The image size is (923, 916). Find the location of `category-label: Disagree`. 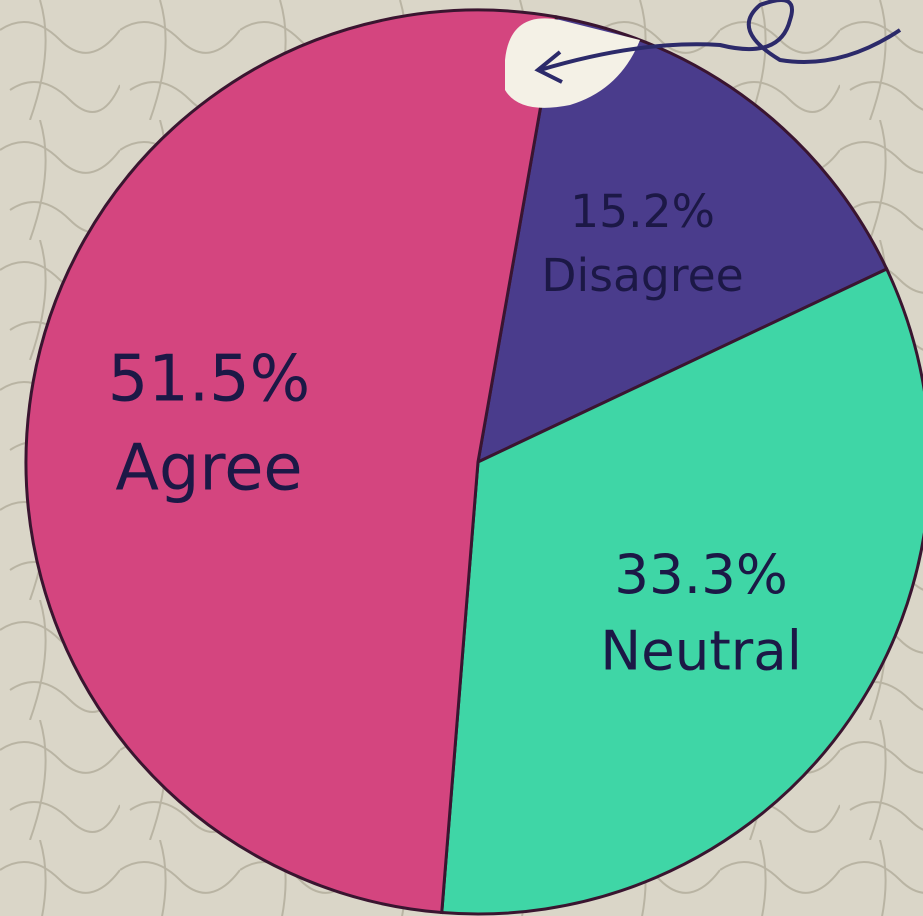

category-label: Disagree is located at coordinates (642, 275).